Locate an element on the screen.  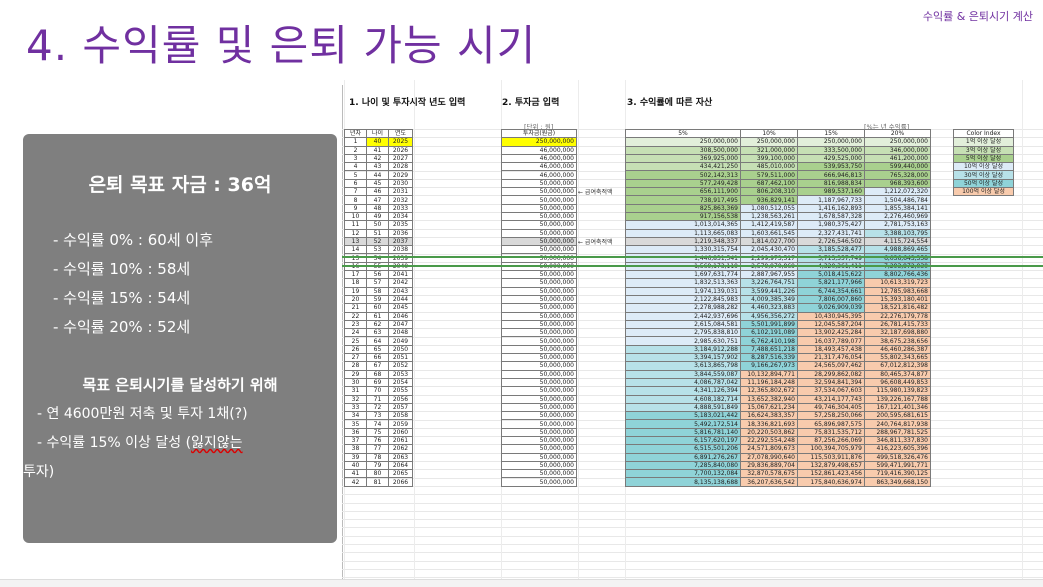
table-cell: 2044 is located at coordinates (400, 299).